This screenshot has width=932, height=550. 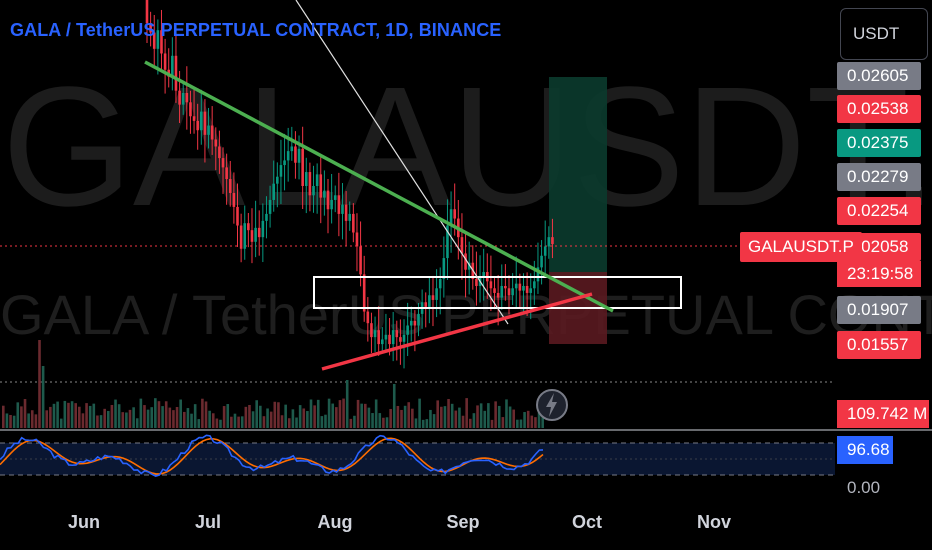 I want to click on volume-bars, so click(x=273, y=384).